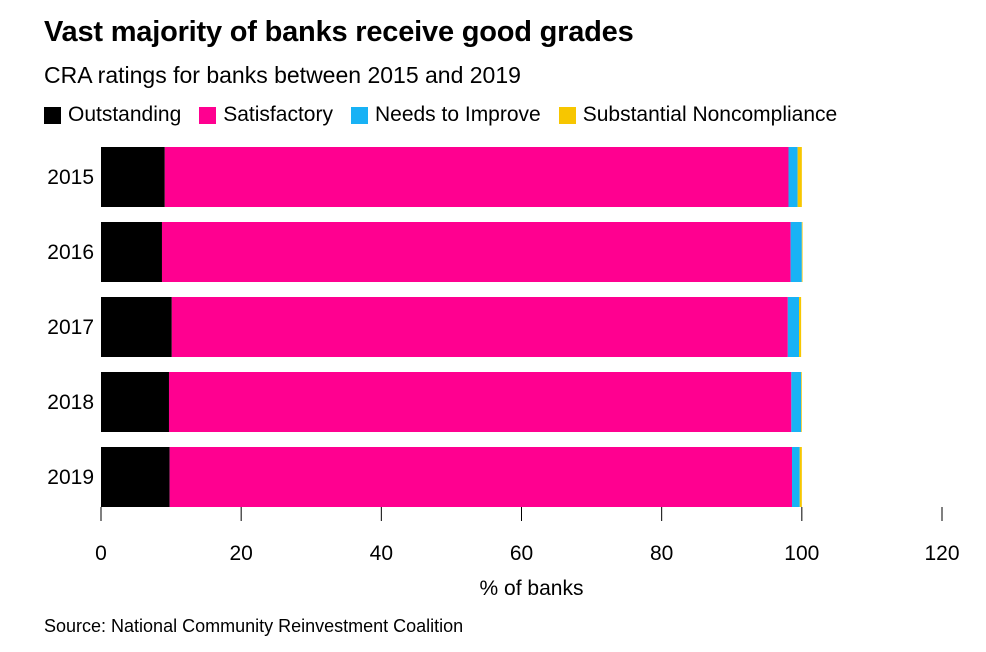 The image size is (986, 652). What do you see at coordinates (70, 402) in the screenshot?
I see `y-tick-label-2018: 2018` at bounding box center [70, 402].